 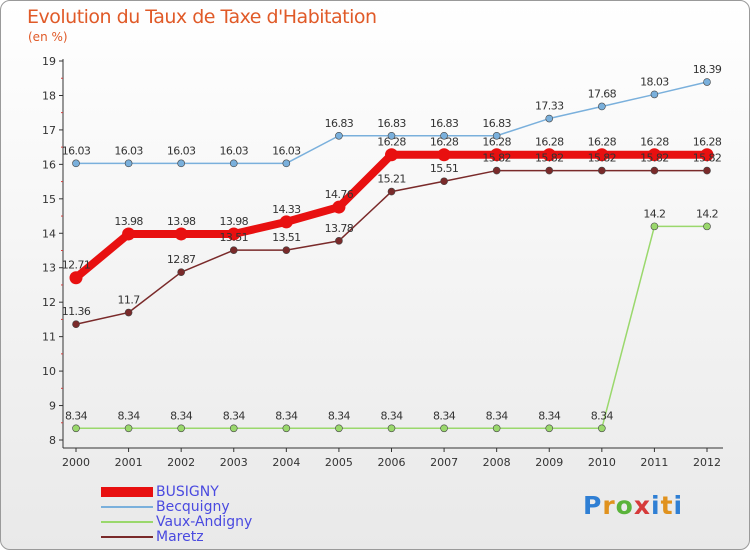 I want to click on legend-item: Becquigny, so click(x=231, y=507).